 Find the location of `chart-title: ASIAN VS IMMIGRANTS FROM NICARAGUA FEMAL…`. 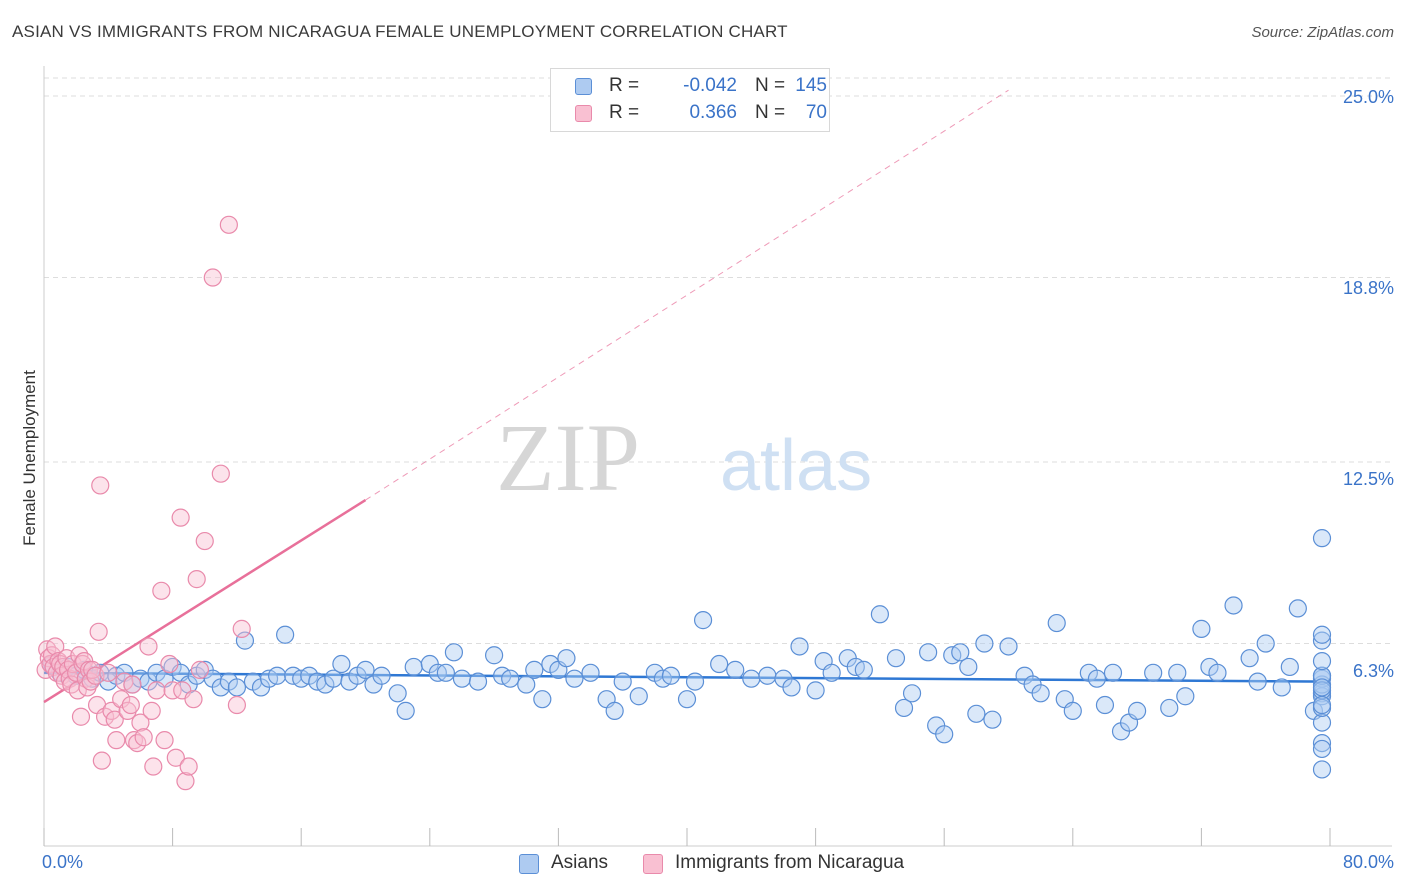

chart-title: ASIAN VS IMMIGRANTS FROM NICARAGUA FEMAL… is located at coordinates (400, 31).